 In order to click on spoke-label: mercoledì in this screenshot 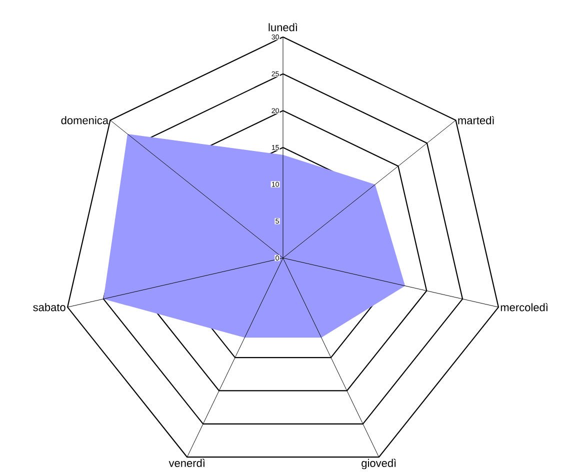, I will do `click(524, 307)`.